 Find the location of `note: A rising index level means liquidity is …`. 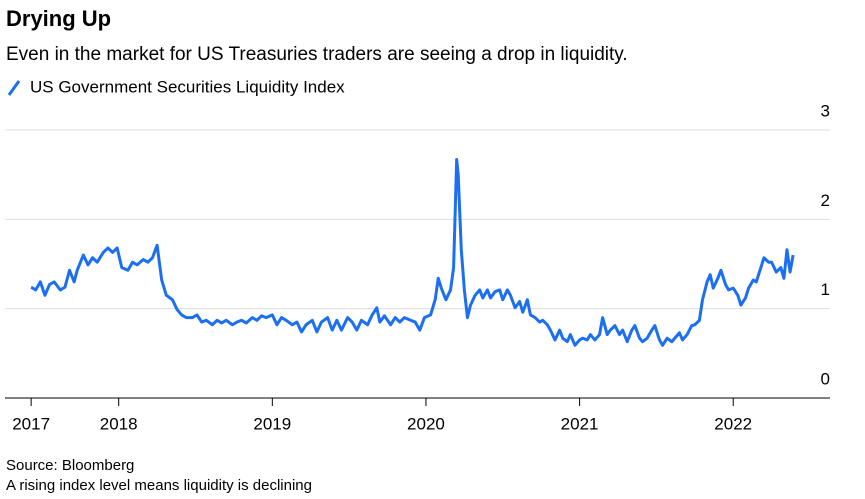

note: A rising index level means liquidity is … is located at coordinates (159, 485).